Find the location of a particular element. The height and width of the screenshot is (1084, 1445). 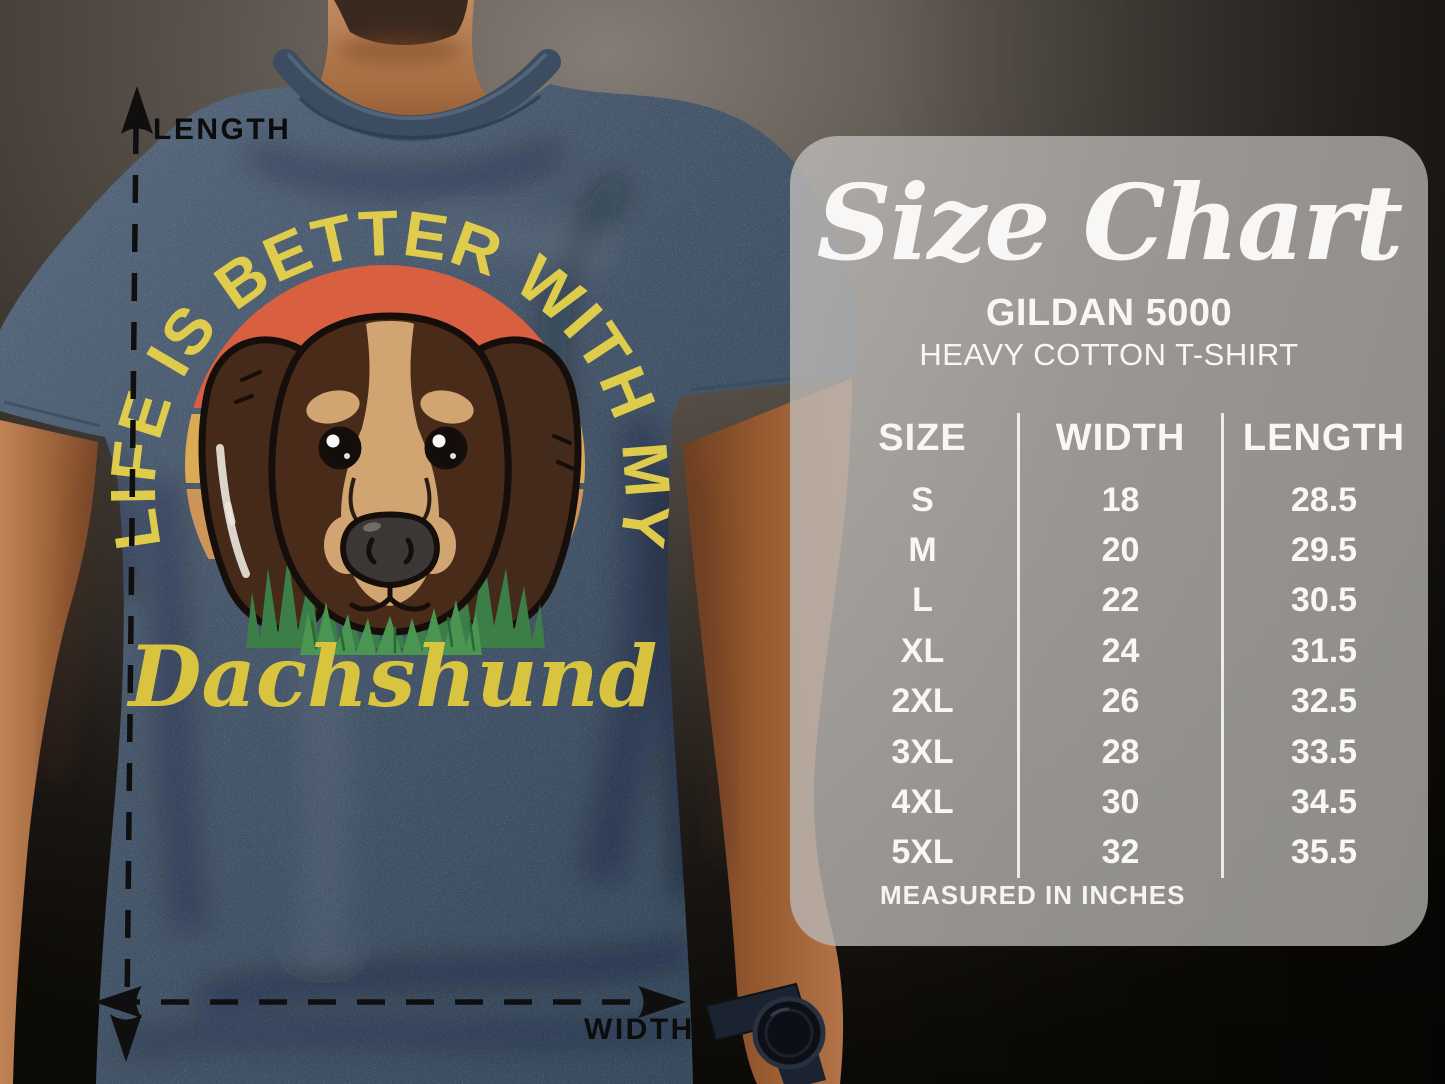

size-cell: 4XL is located at coordinates (905, 802).